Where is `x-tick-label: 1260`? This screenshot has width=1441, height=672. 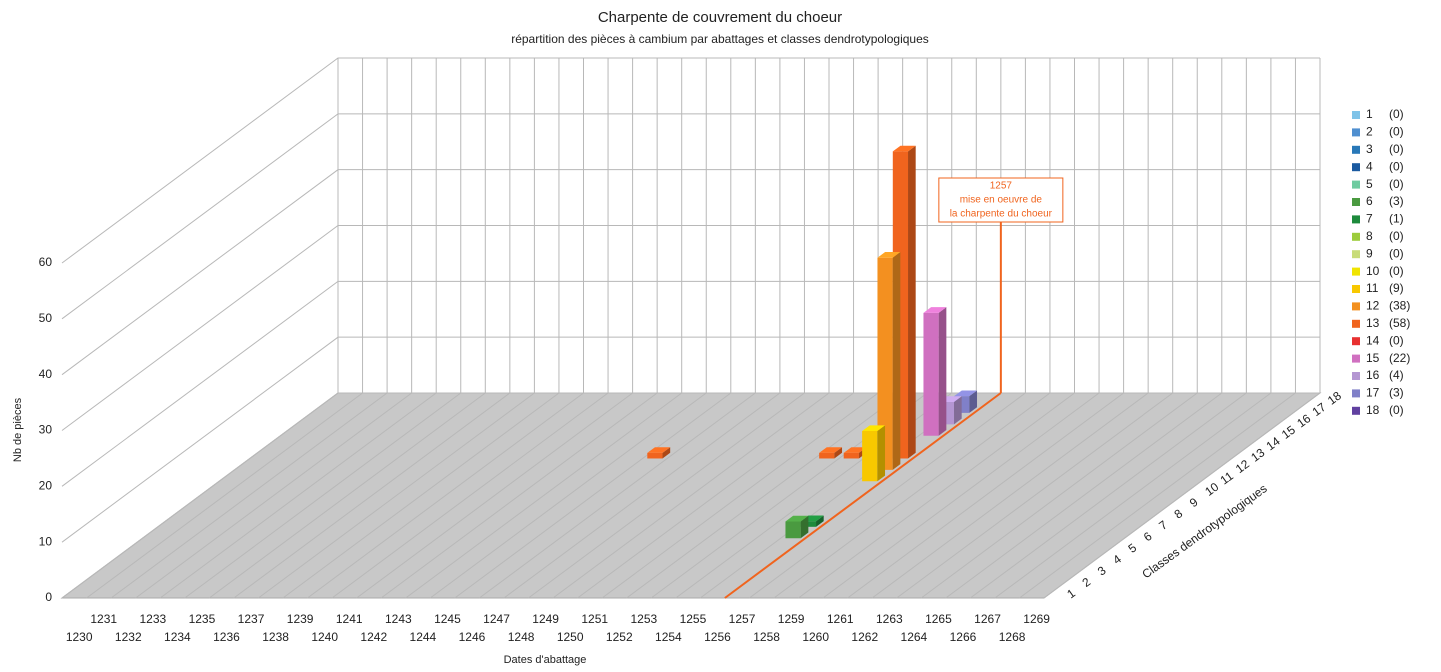
x-tick-label: 1260 is located at coordinates (815, 637).